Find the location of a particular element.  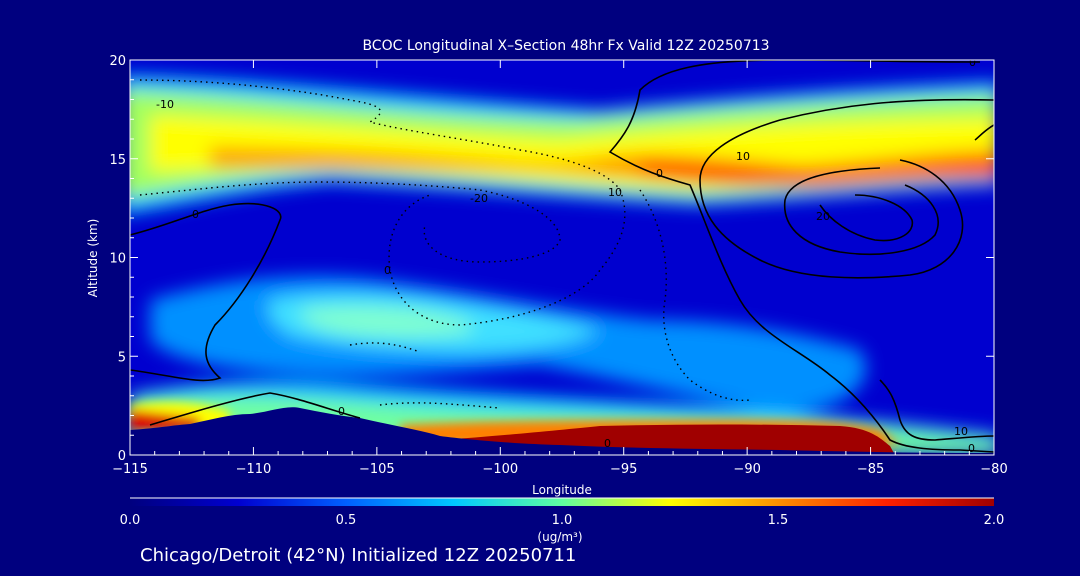

y-tick-label: 20 is located at coordinates (117, 61).